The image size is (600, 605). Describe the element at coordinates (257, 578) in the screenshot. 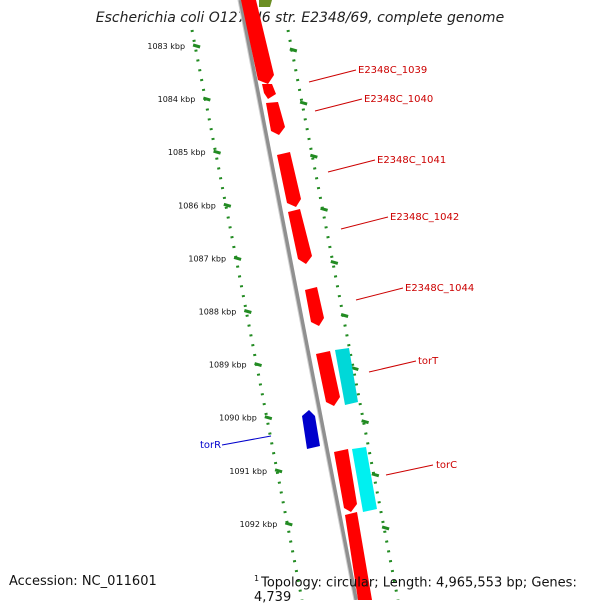

I see `footnote-marker: 1` at that location.